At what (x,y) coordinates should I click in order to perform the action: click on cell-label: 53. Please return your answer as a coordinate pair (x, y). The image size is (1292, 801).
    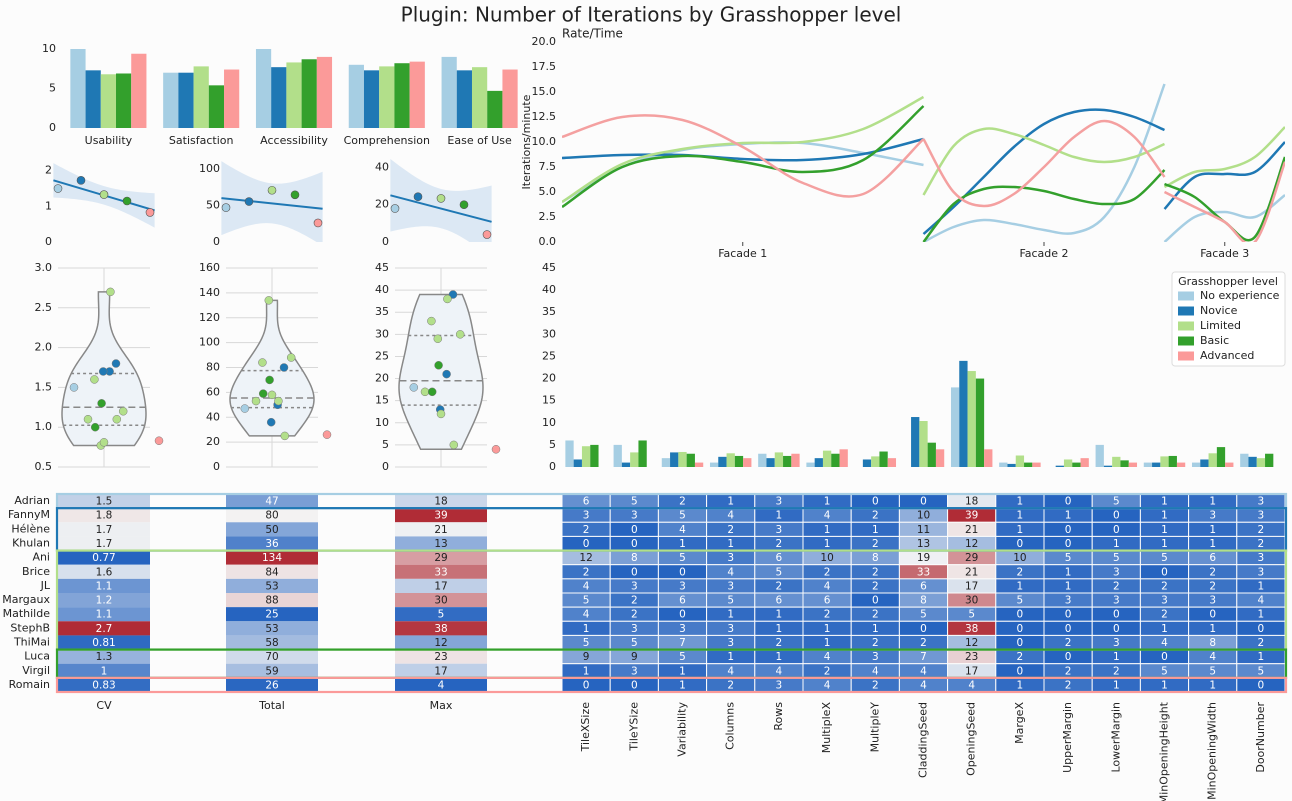
    Looking at the image, I should click on (271, 629).